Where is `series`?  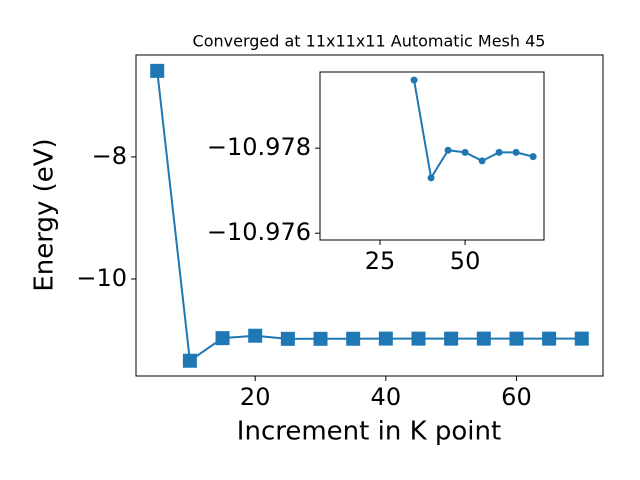
series is located at coordinates (473, 129).